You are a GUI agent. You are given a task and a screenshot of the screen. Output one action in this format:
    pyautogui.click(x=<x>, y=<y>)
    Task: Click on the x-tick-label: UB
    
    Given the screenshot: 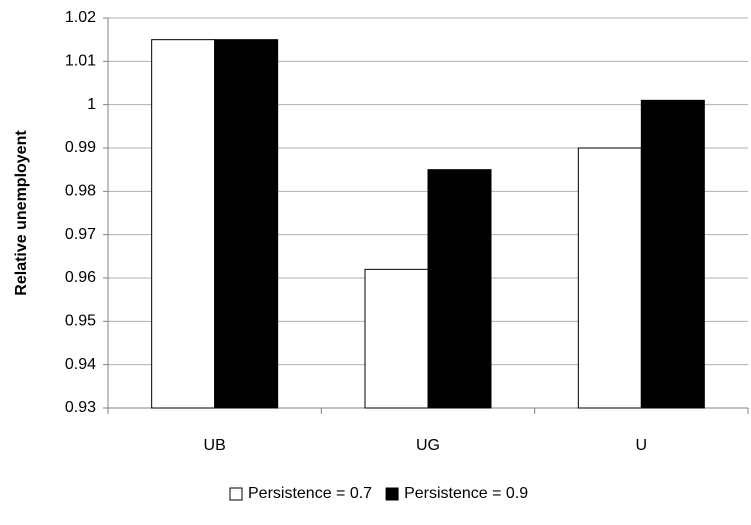 What is the action you would take?
    pyautogui.click(x=215, y=445)
    